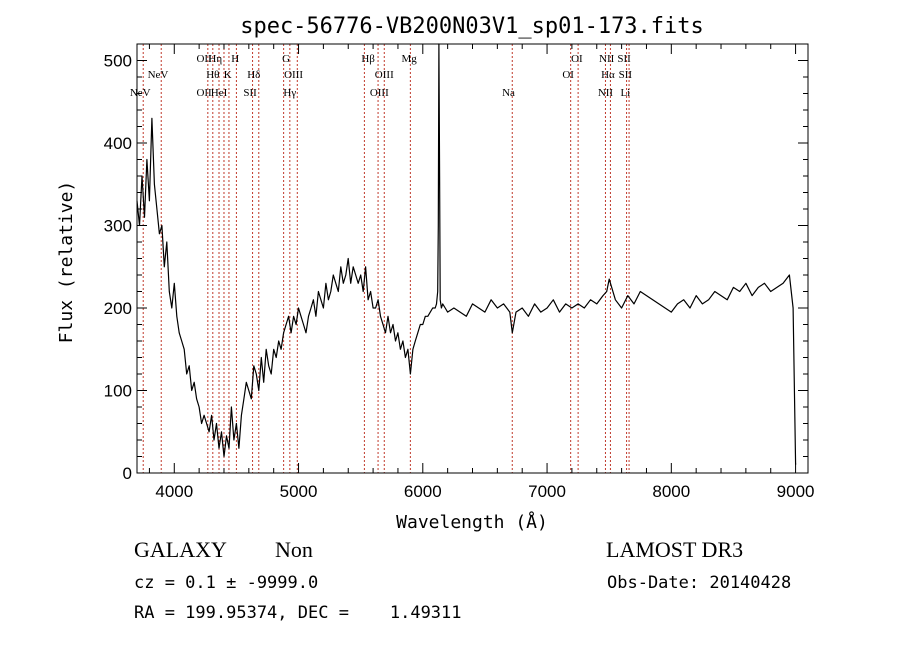 This screenshot has width=900, height=649. Describe the element at coordinates (368, 59) in the screenshot. I see `line-label: Hβ` at that location.